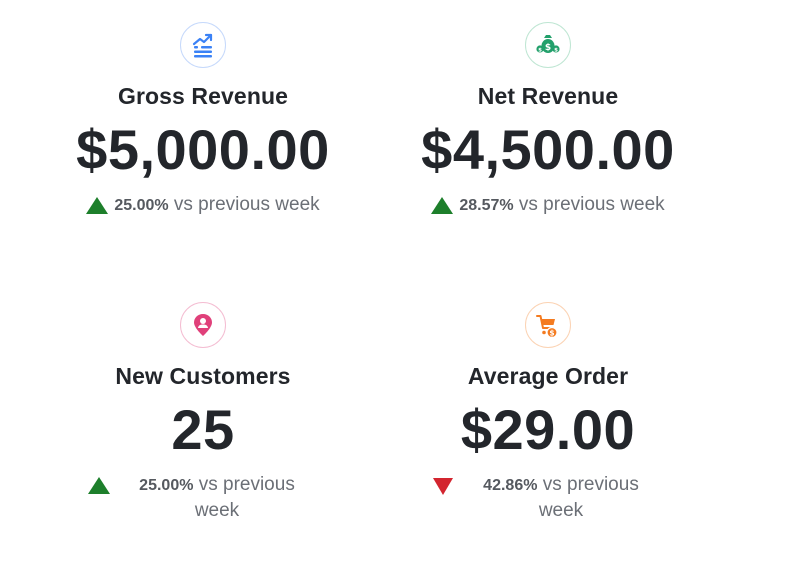  I want to click on metric-value: $29.00, so click(548, 429).